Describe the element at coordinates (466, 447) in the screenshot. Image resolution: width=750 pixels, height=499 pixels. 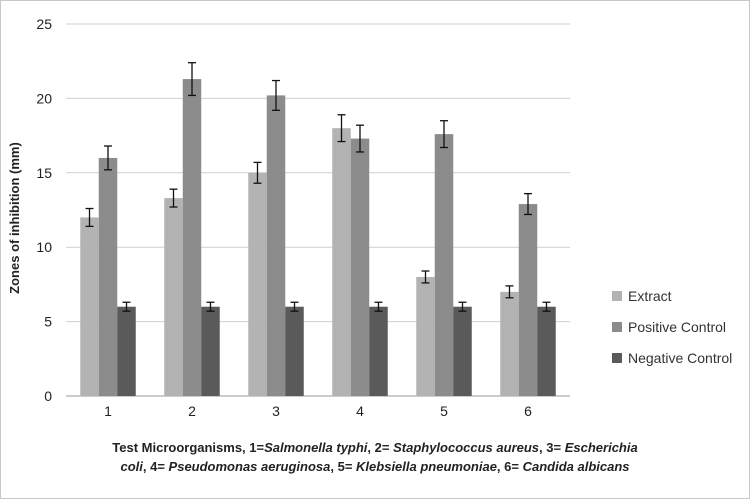
I see `caption-text: Staphylococcus aureus` at that location.